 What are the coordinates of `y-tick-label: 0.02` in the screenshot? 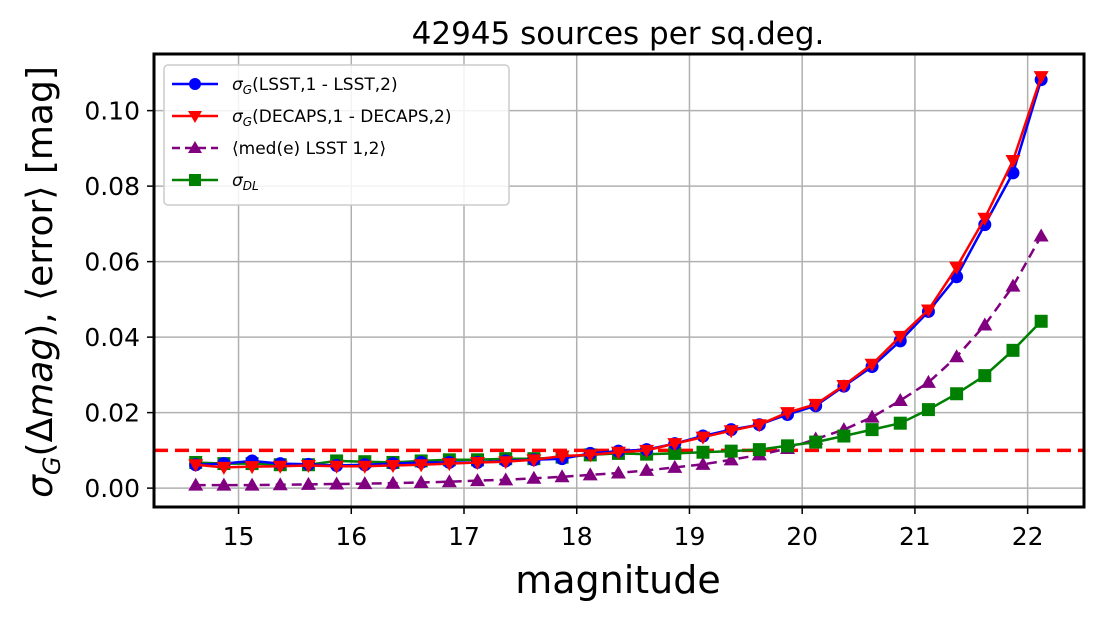 It's located at (112, 413).